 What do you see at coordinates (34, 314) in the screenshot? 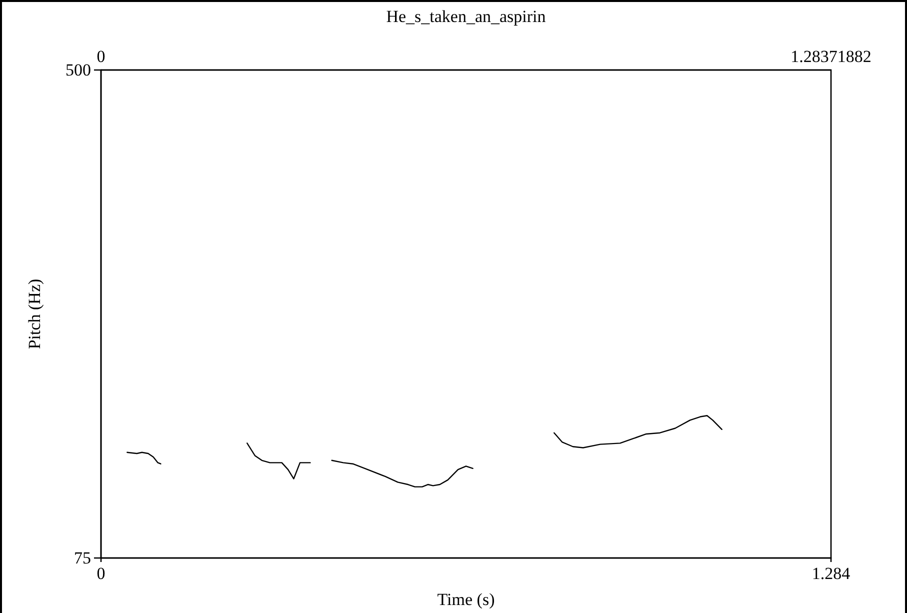
I see `y-axis-title: Pitch (Hz)` at bounding box center [34, 314].